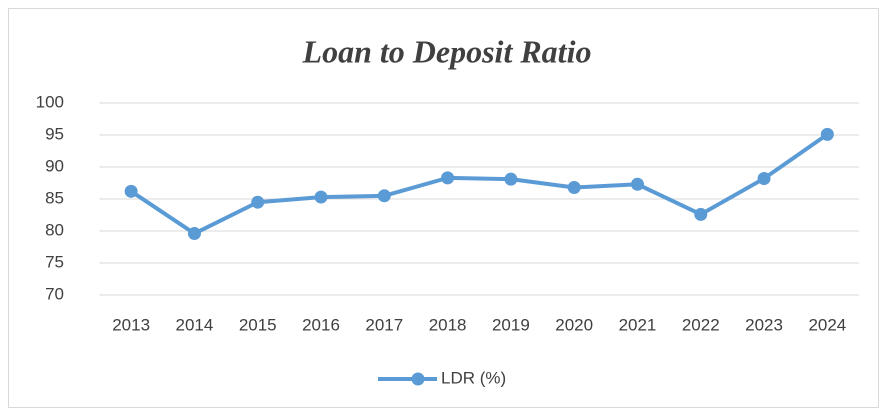 The image size is (883, 412). Describe the element at coordinates (258, 324) in the screenshot. I see `x-tick-label: 2015` at that location.